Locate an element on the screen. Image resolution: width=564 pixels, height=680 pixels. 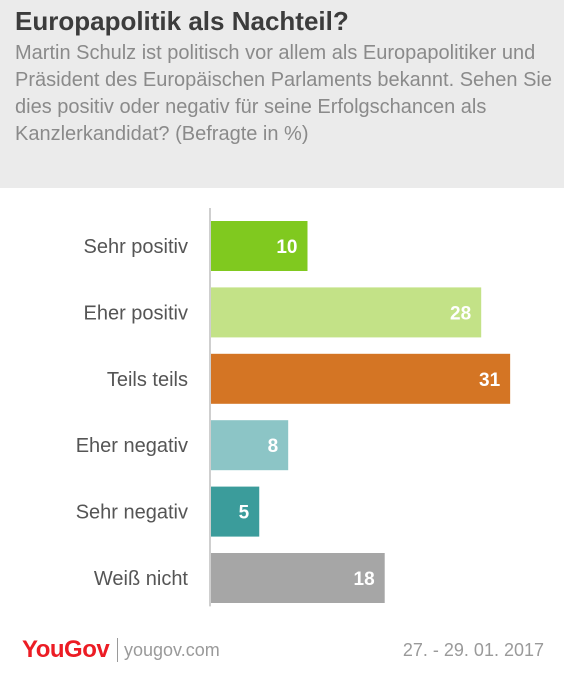
category-label: Sehr positiv is located at coordinates (136, 247).